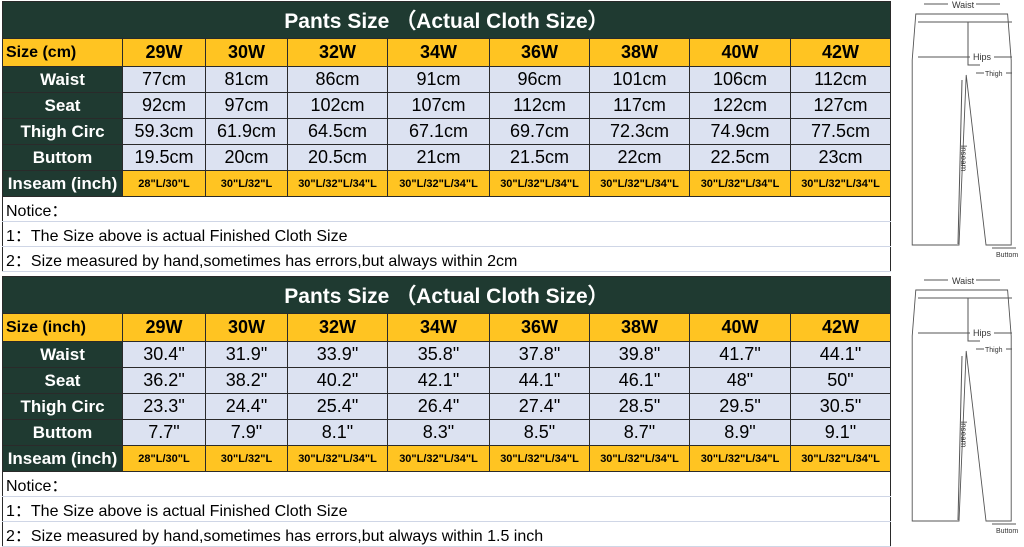 The image size is (1024, 547). Describe the element at coordinates (438, 406) in the screenshot. I see `table-cell: 26.4"` at that location.